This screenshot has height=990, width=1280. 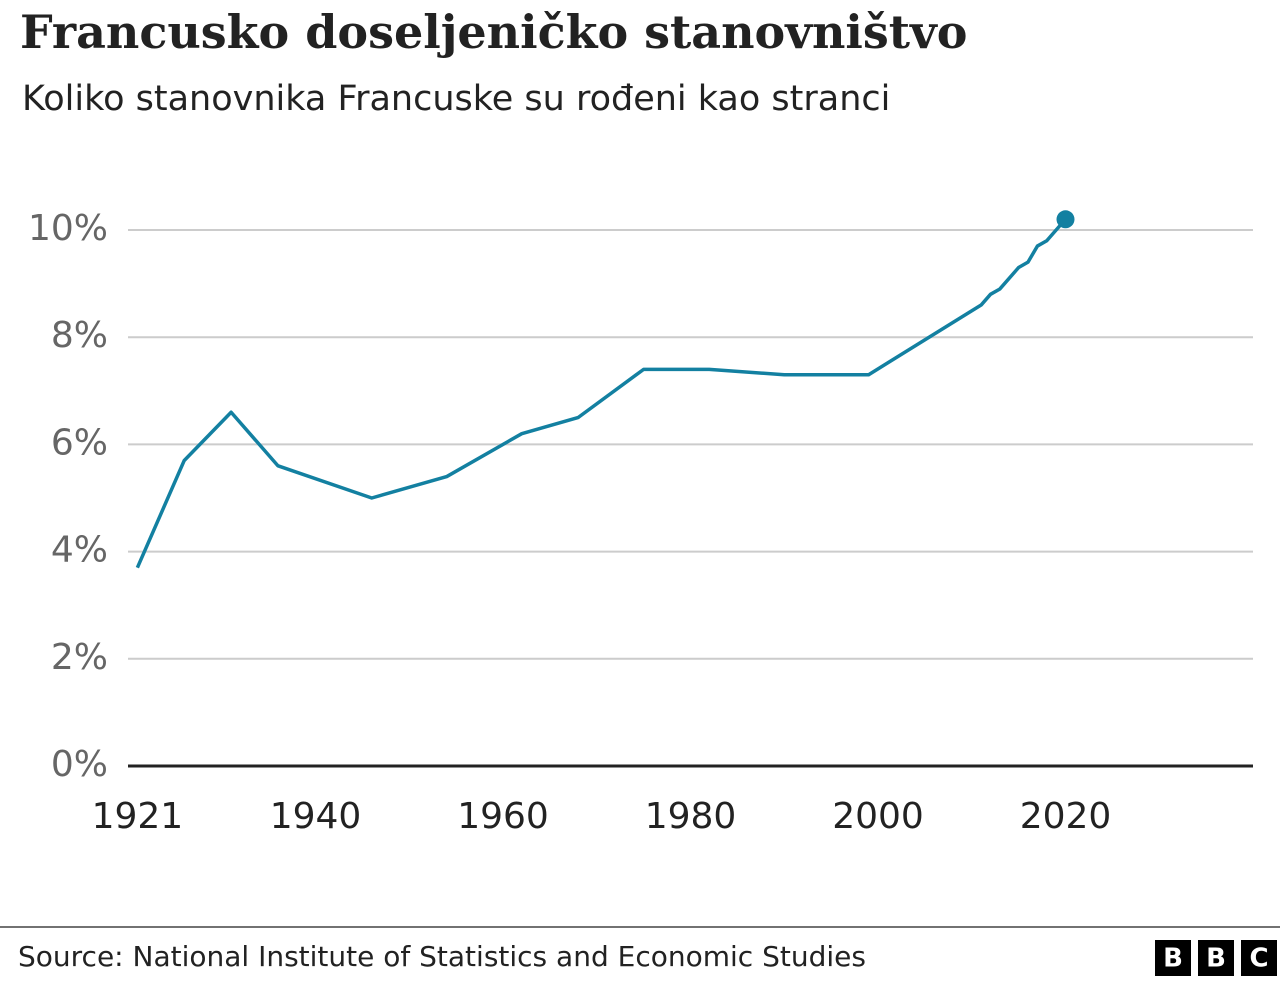 What do you see at coordinates (503, 816) in the screenshot?
I see `x-tick-label: 1960` at bounding box center [503, 816].